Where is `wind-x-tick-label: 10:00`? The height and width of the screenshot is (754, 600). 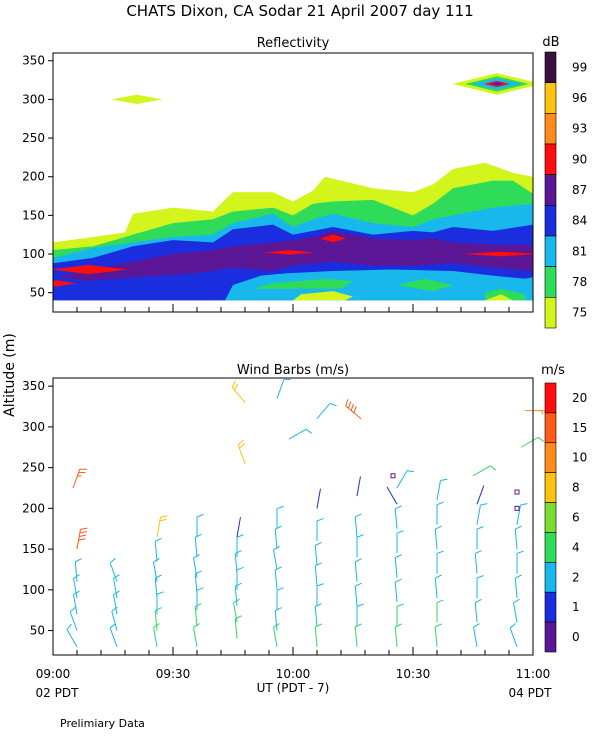
wind-x-tick-label: 10:00 is located at coordinates (293, 674).